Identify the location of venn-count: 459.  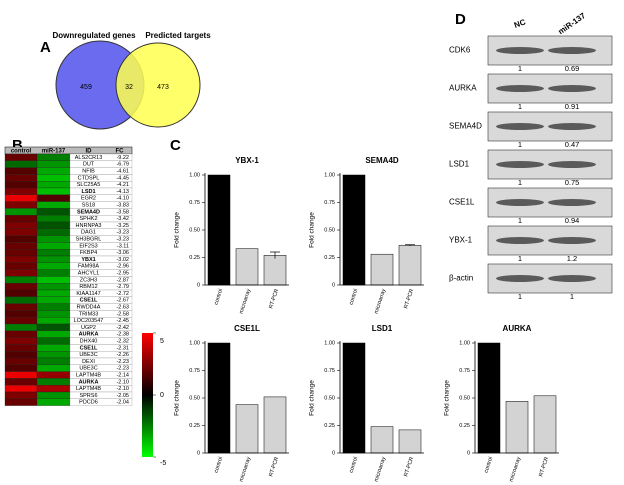
(86, 87).